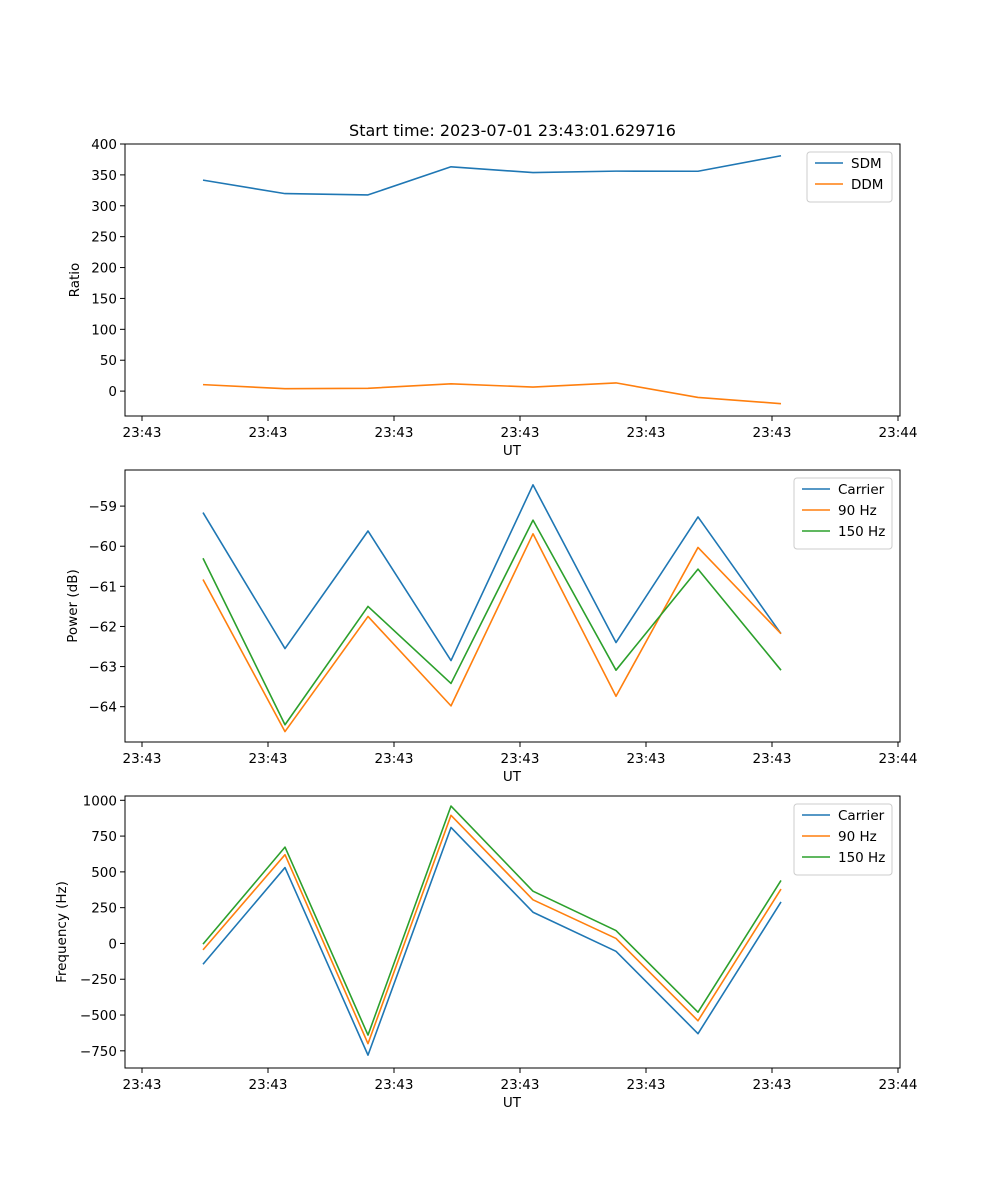 This screenshot has height=1200, width=1000. I want to click on y-tick-label: −64, so click(103, 708).